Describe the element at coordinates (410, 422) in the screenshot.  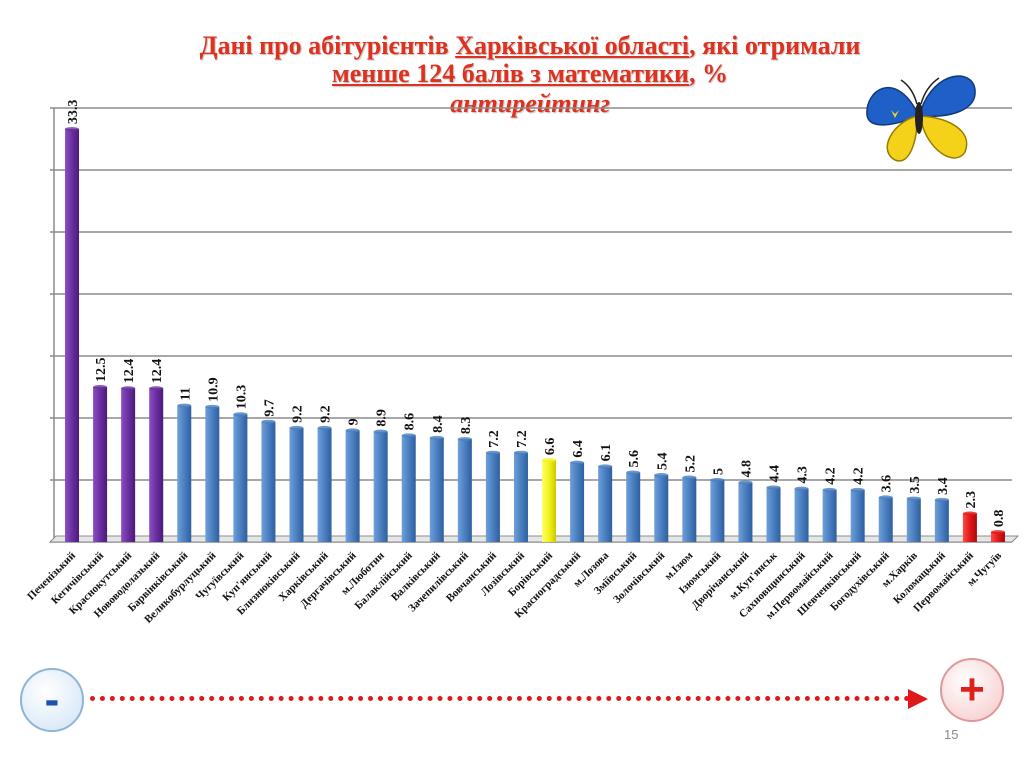
I see `value-label: 8.6` at that location.